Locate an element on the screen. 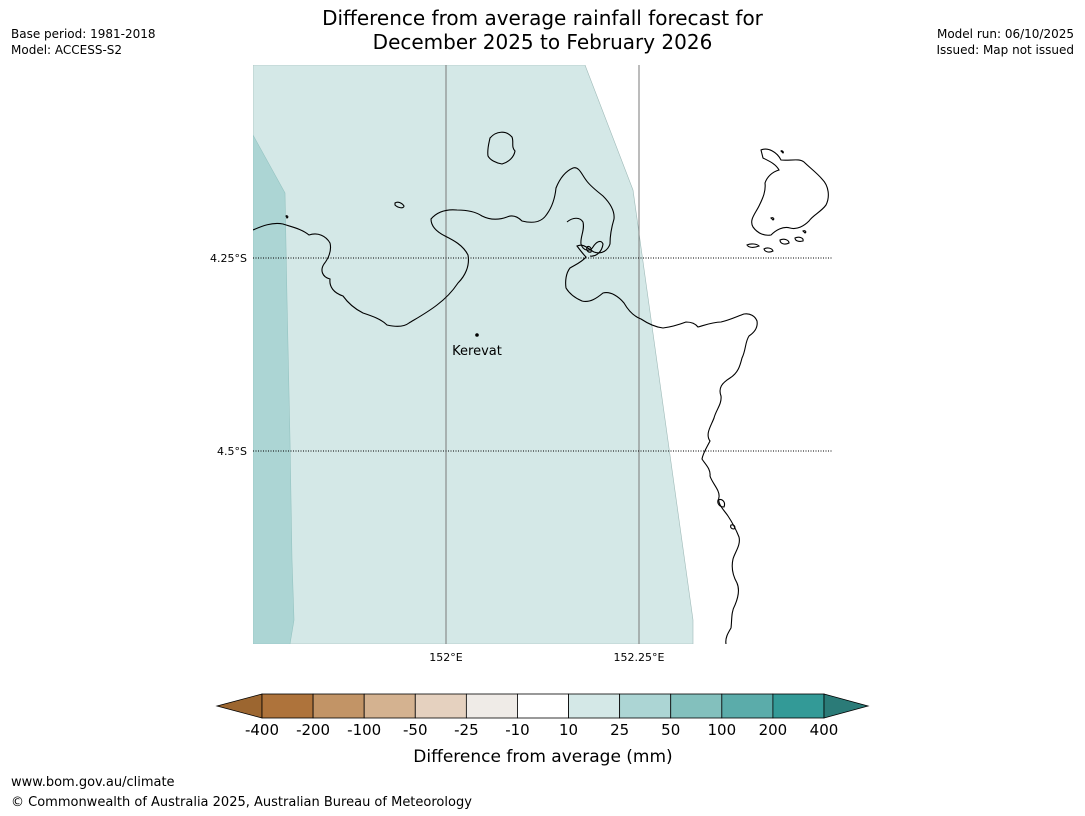 The image size is (1085, 816). colorbar-bins is located at coordinates (543, 706).